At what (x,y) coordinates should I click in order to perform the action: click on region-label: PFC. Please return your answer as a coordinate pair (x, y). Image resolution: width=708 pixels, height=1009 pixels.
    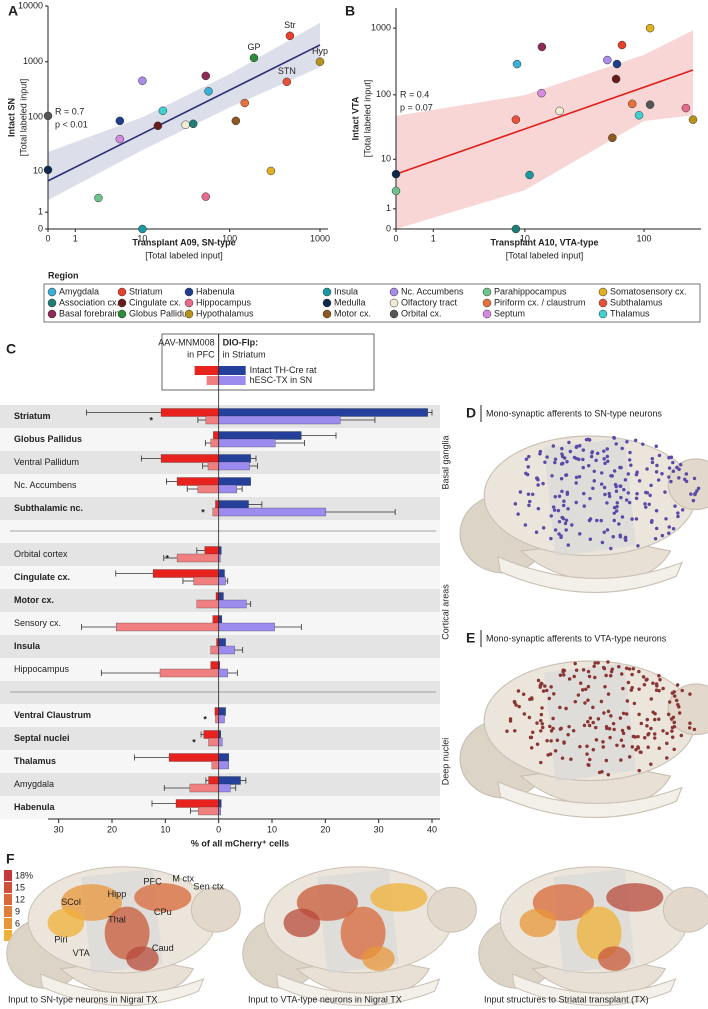
    Looking at the image, I should click on (152, 882).